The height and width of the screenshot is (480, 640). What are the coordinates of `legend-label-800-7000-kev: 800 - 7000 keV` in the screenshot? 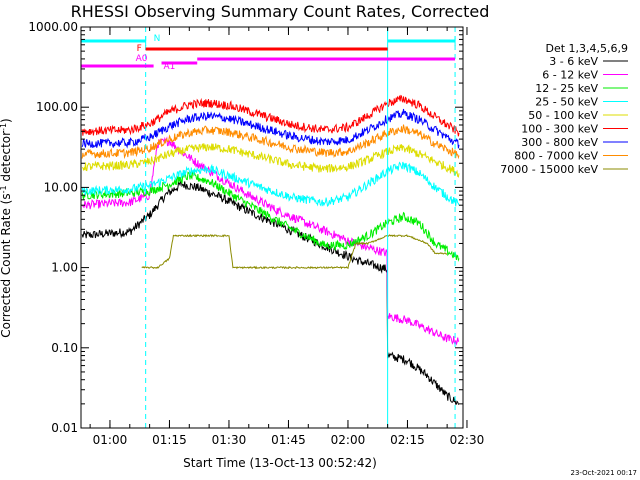 It's located at (556, 156).